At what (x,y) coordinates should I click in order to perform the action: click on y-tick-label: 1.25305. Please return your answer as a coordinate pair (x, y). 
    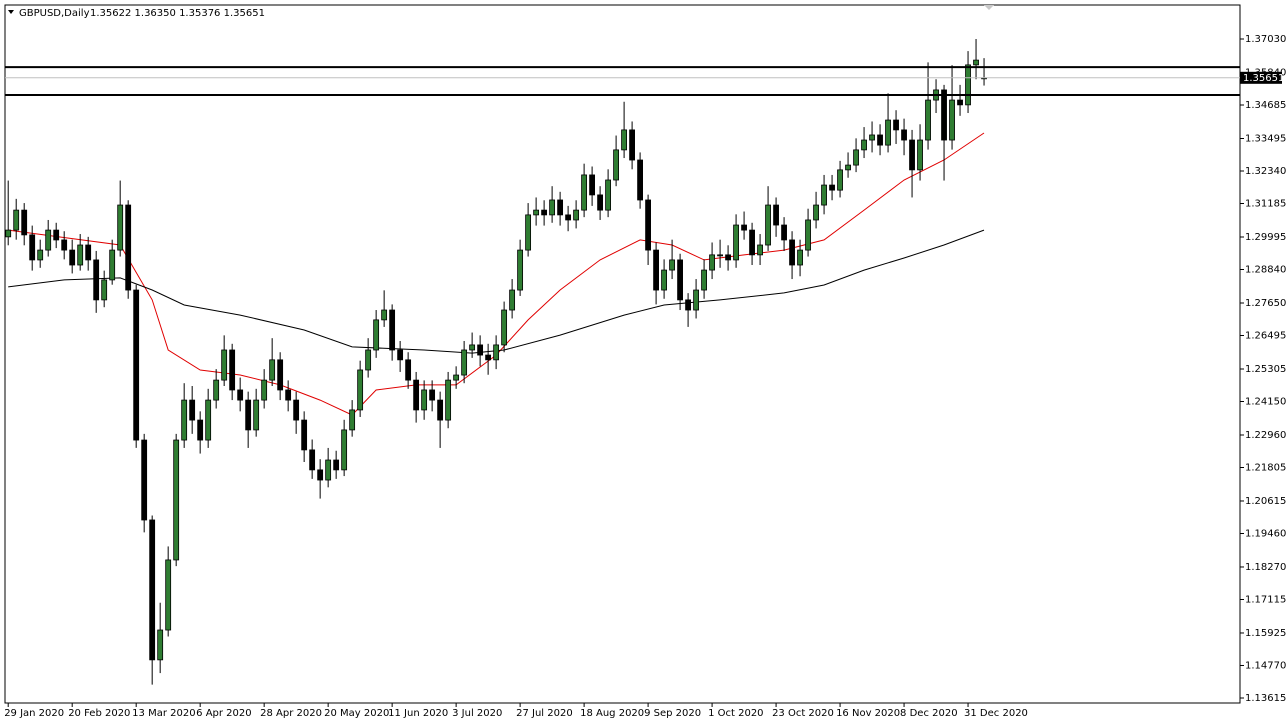
    Looking at the image, I should click on (1265, 369).